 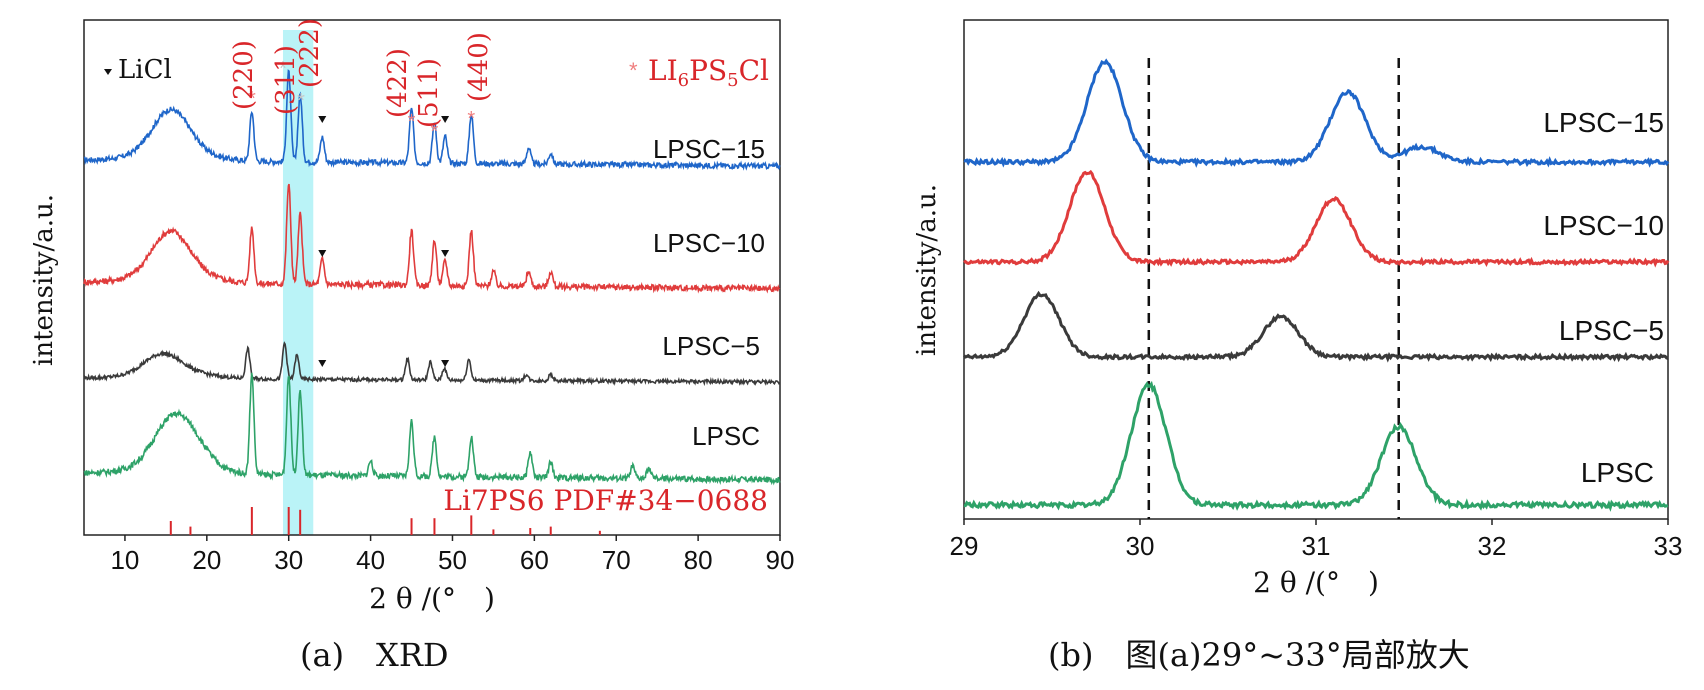 What do you see at coordinates (1259, 655) in the screenshot?
I see `caption-b: (b) 图(a)29°~33°局部放大` at bounding box center [1259, 655].